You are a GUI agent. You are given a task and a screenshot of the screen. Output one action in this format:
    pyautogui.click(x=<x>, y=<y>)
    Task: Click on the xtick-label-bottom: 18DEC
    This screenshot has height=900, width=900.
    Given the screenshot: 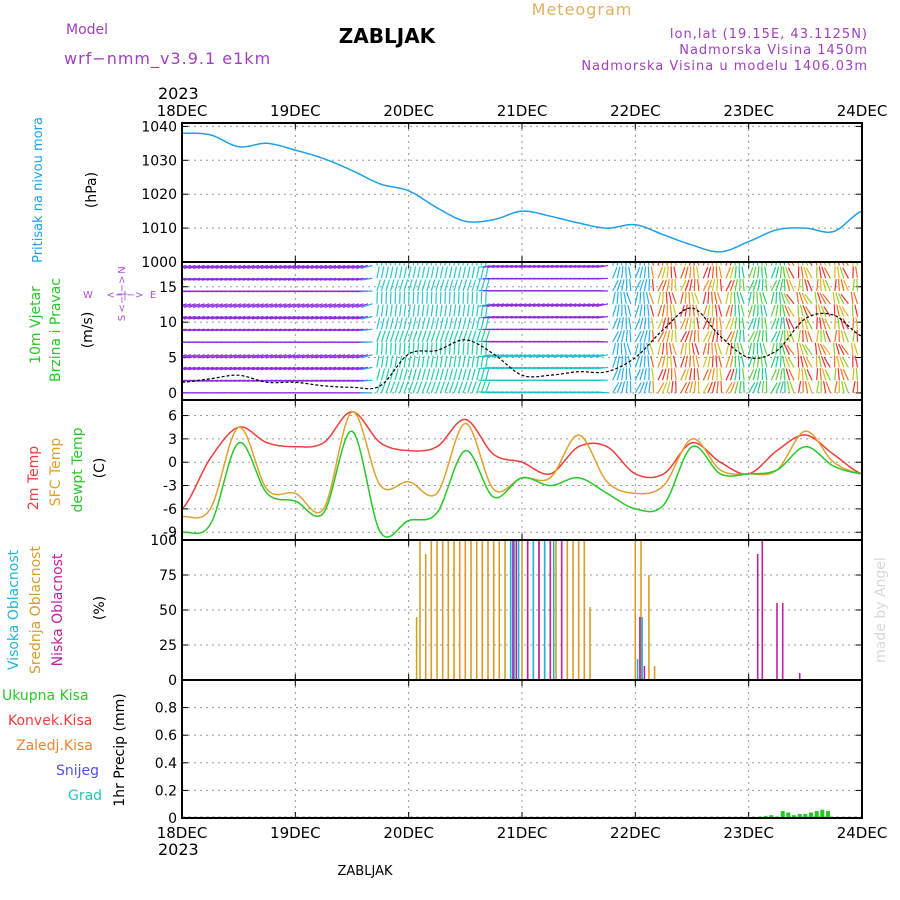 What is the action you would take?
    pyautogui.click(x=182, y=833)
    